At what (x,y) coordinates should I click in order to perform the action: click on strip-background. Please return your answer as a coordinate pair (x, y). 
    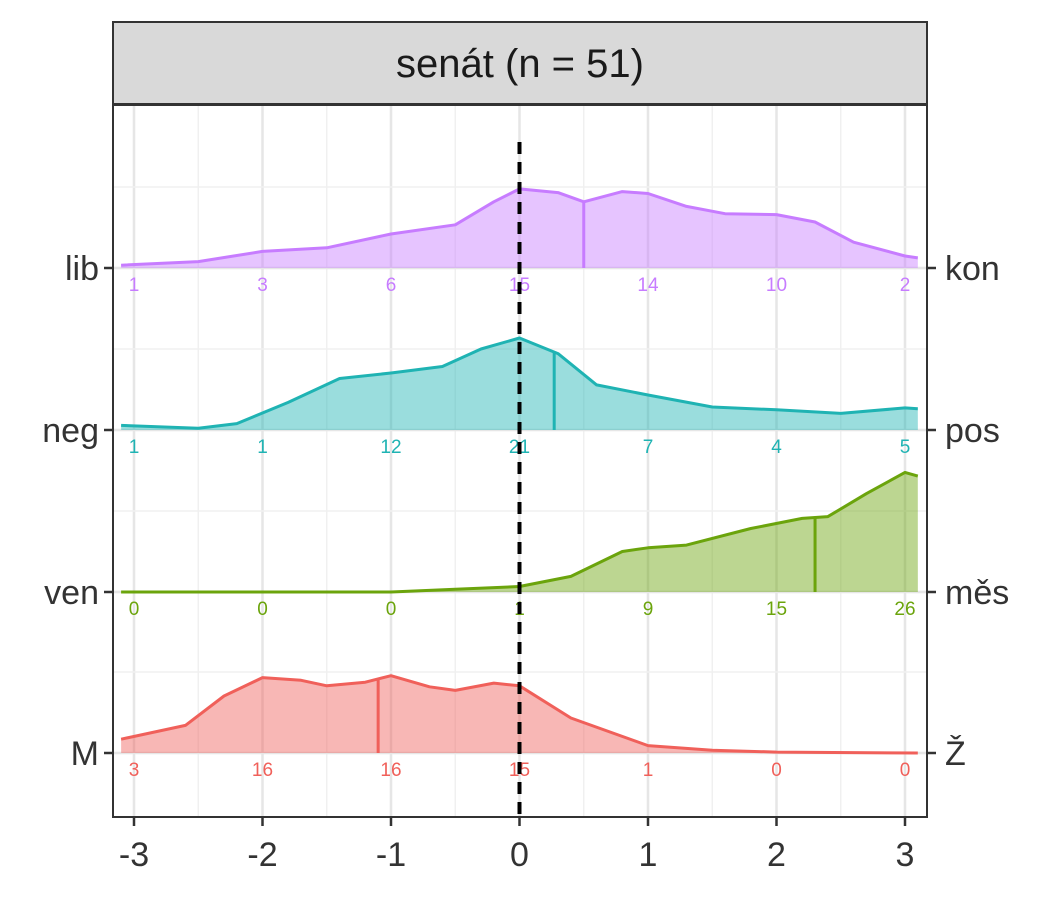
    Looking at the image, I should click on (520, 63).